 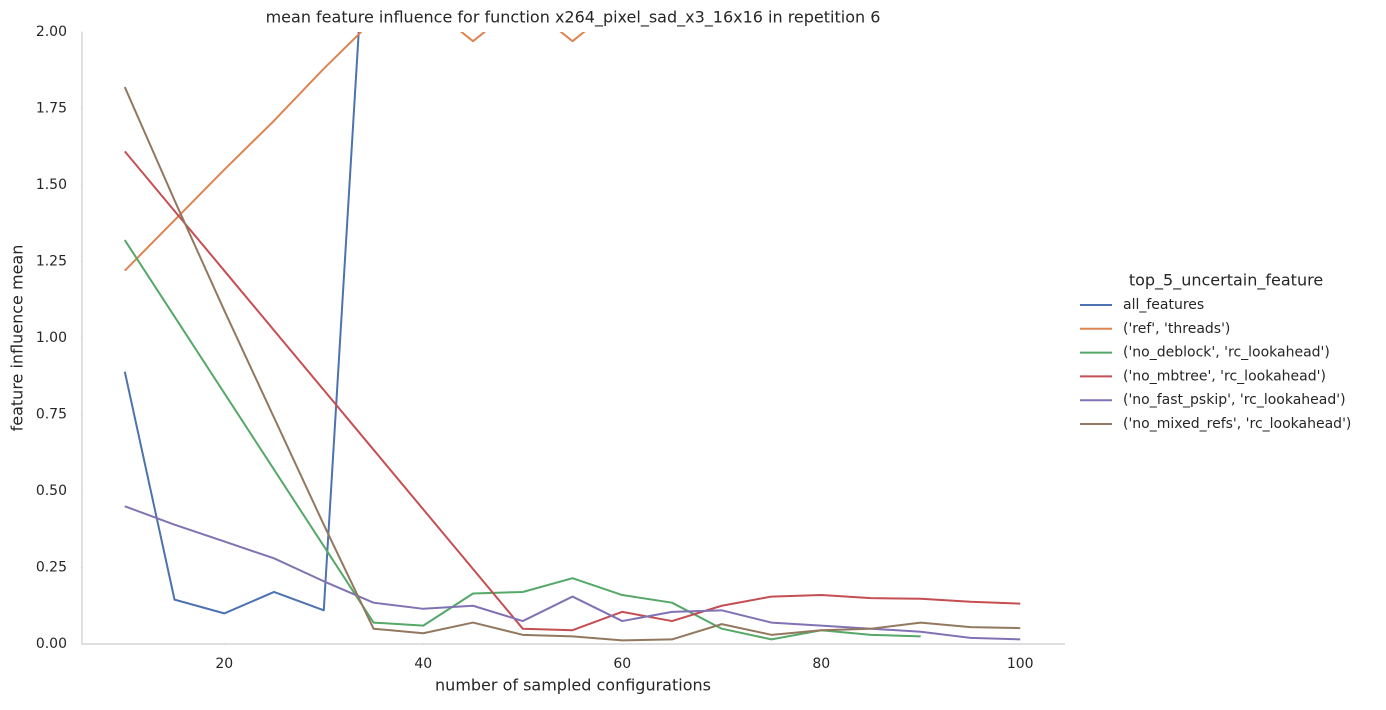 I want to click on x-tick-label: 60, so click(x=622, y=664).